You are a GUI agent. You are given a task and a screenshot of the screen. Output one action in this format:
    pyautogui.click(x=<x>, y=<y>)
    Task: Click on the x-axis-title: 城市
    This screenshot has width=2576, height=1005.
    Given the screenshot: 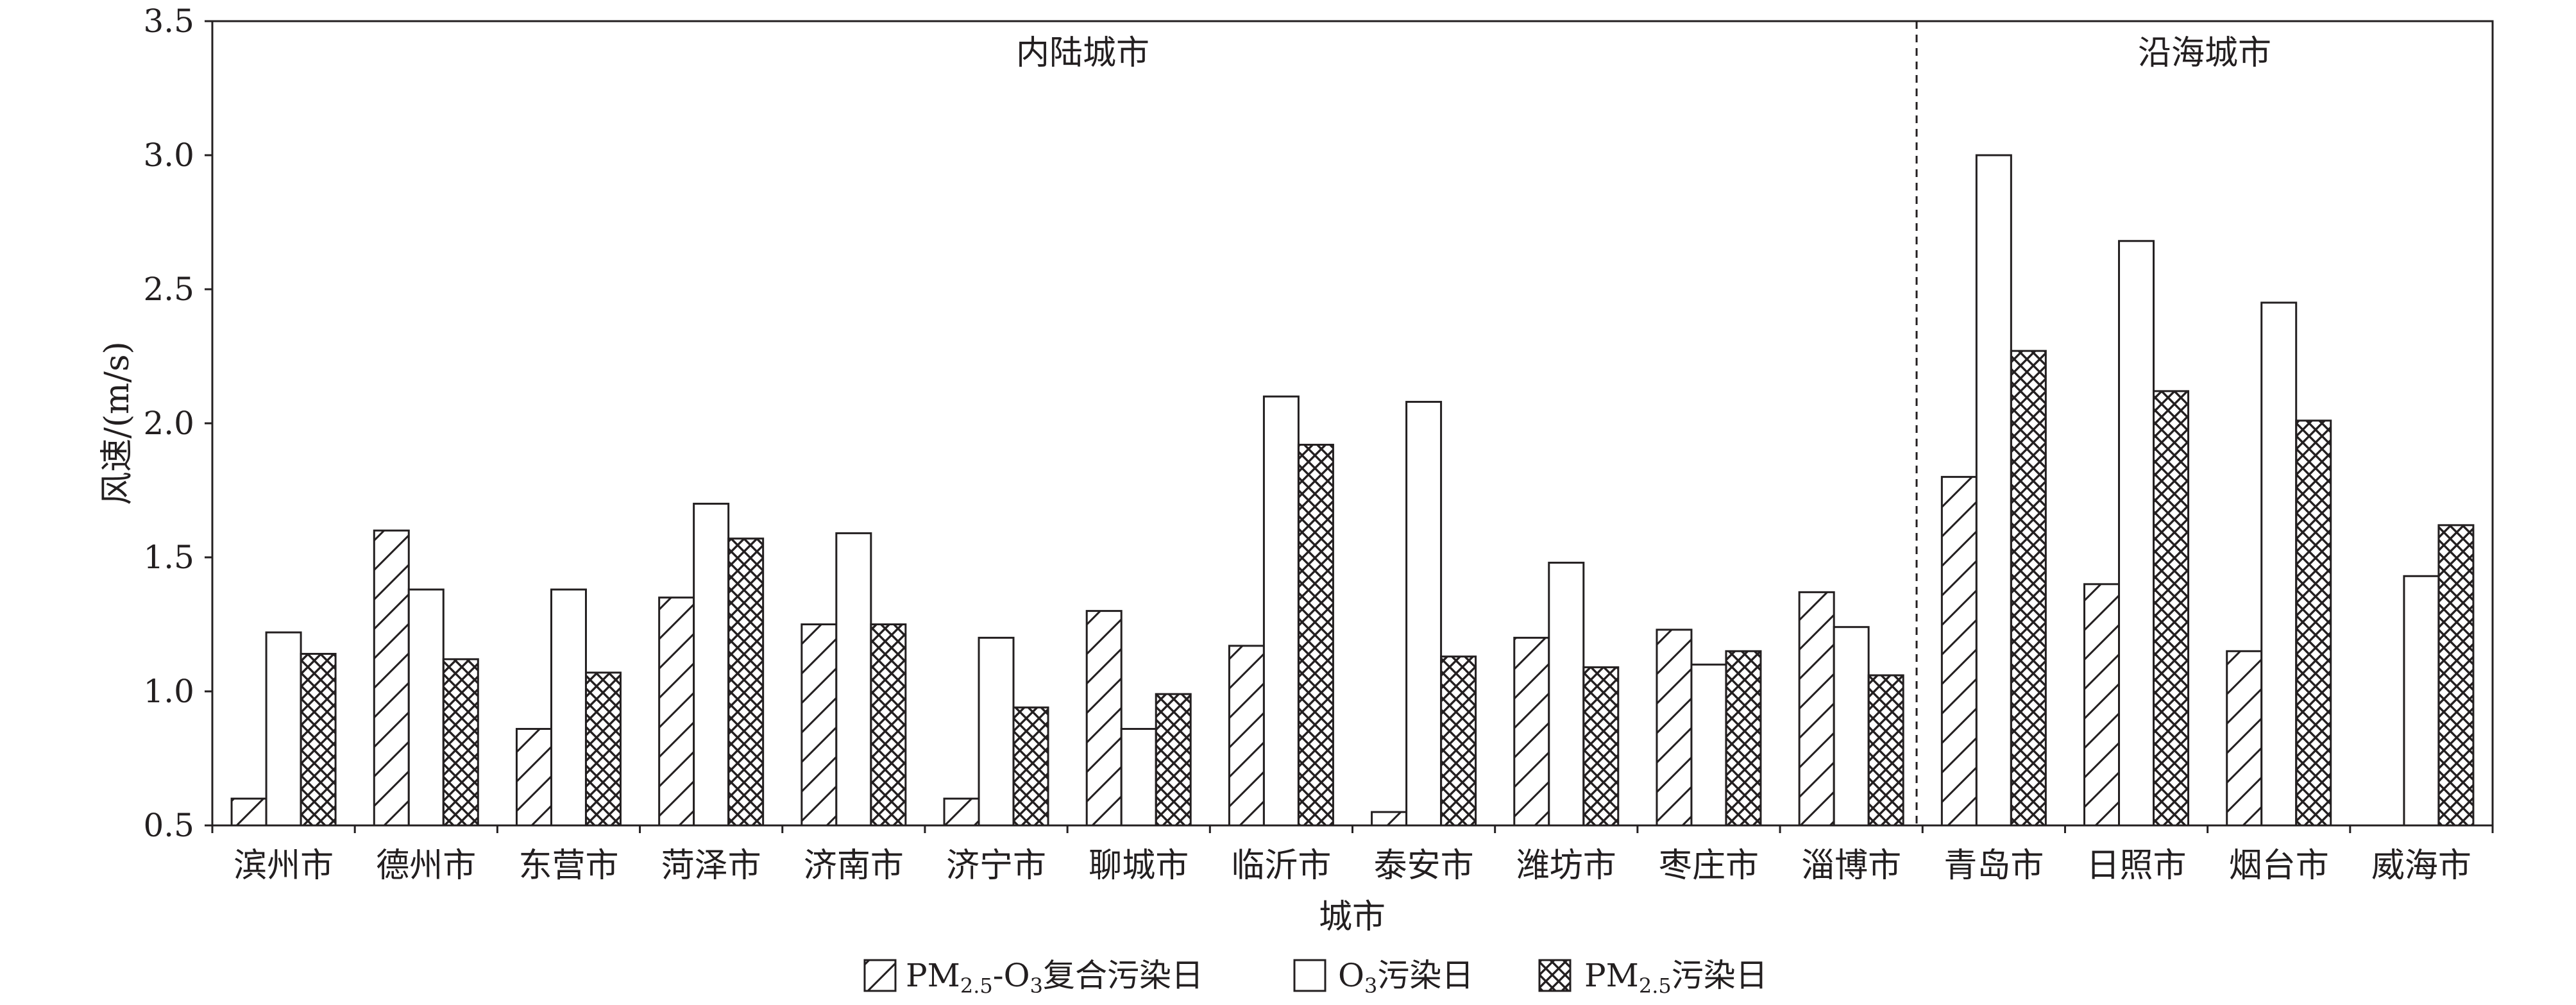 What is the action you would take?
    pyautogui.click(x=1352, y=917)
    